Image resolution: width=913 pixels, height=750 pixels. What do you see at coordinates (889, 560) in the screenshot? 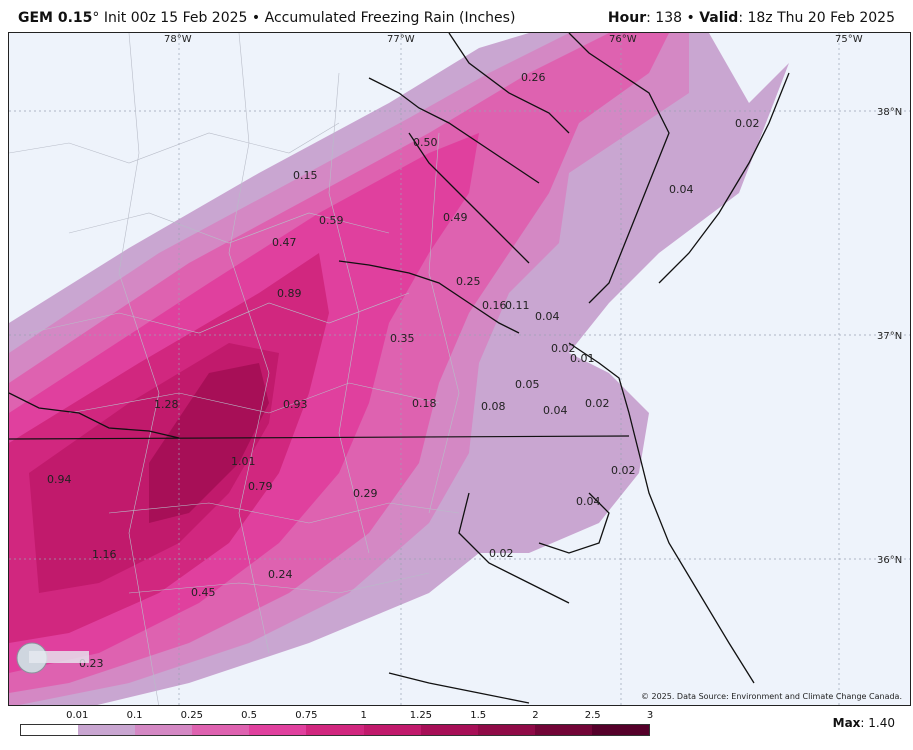
I see `lat-label: 36°N` at bounding box center [889, 560].